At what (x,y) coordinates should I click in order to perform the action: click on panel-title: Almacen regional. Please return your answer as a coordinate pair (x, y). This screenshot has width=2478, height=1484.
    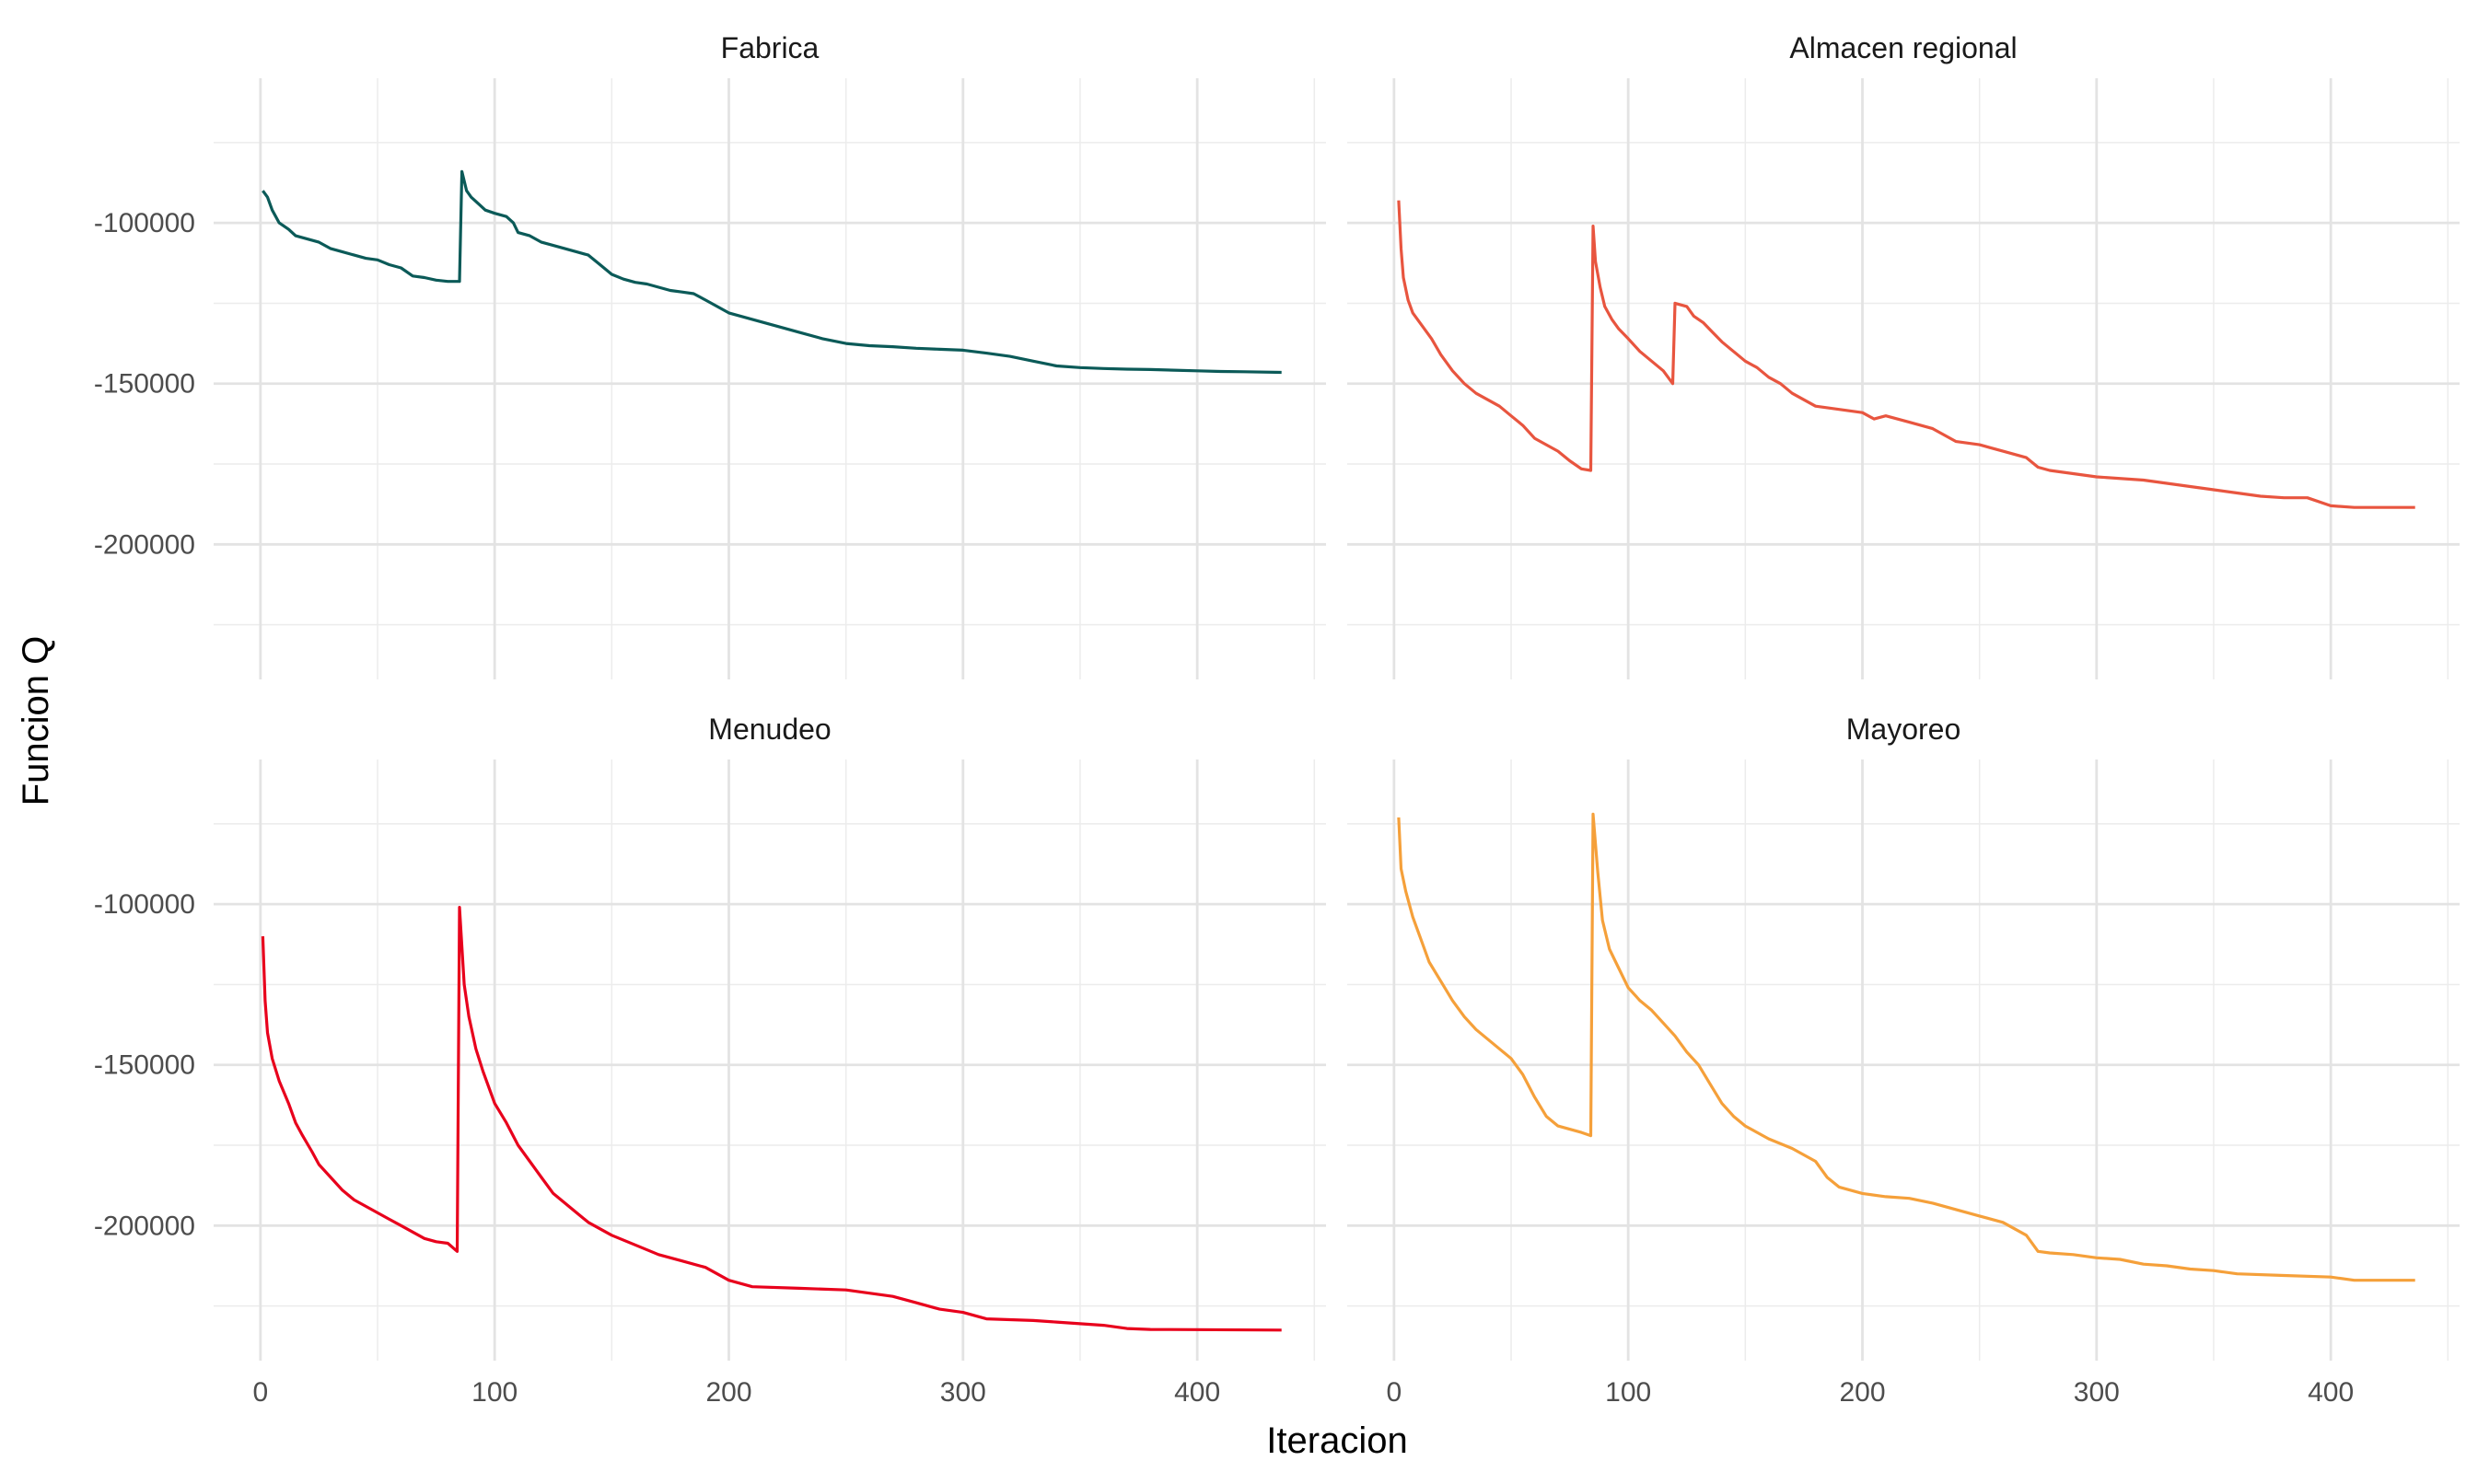
    Looking at the image, I should click on (1903, 47).